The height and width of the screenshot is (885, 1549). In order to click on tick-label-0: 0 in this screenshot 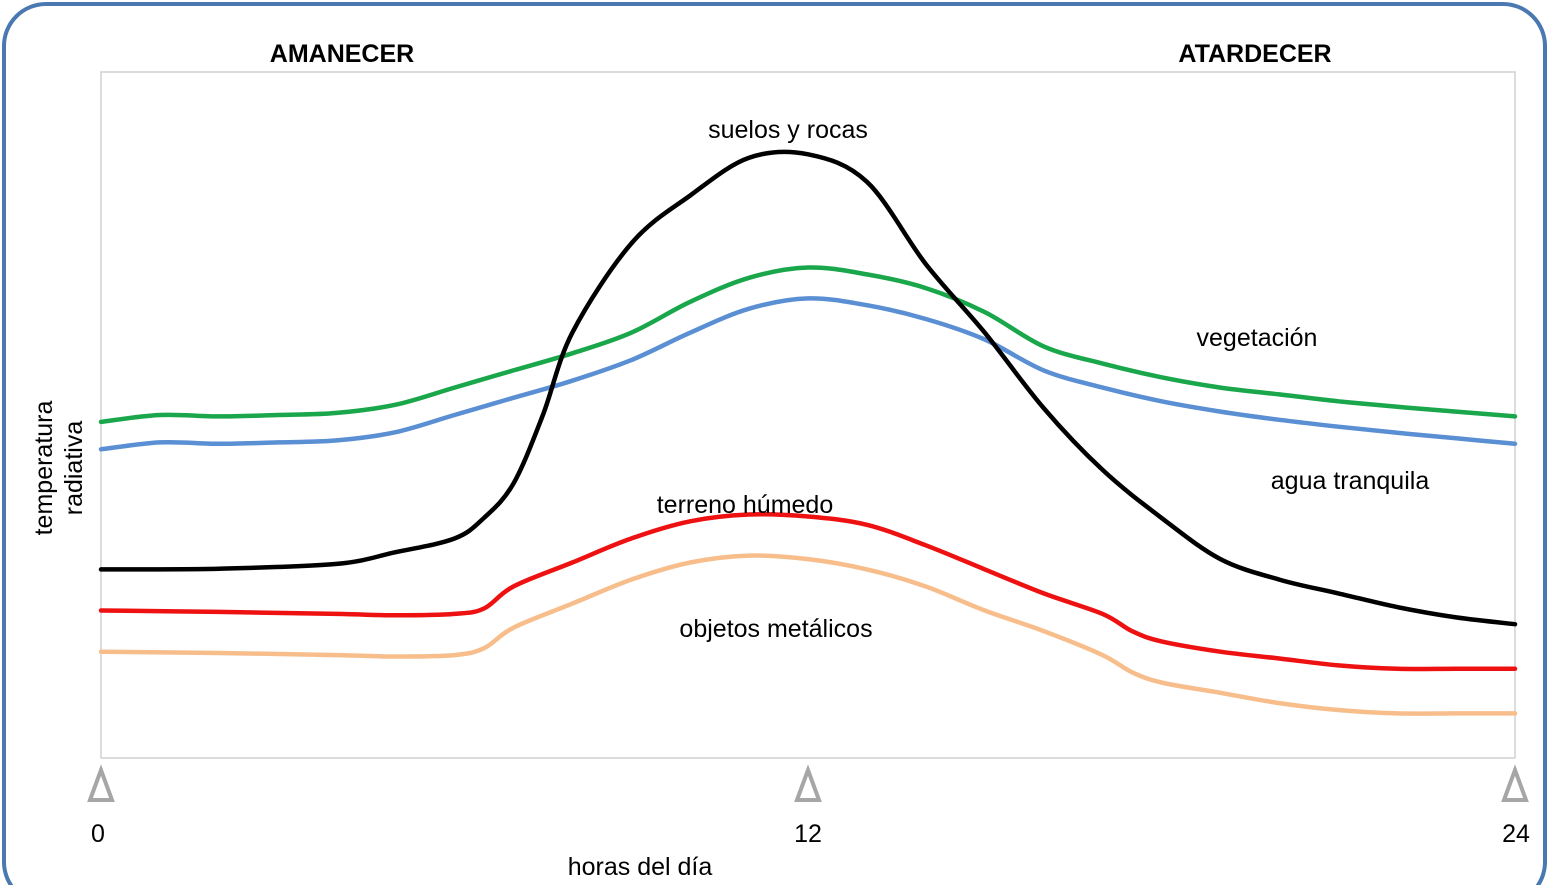, I will do `click(98, 834)`.